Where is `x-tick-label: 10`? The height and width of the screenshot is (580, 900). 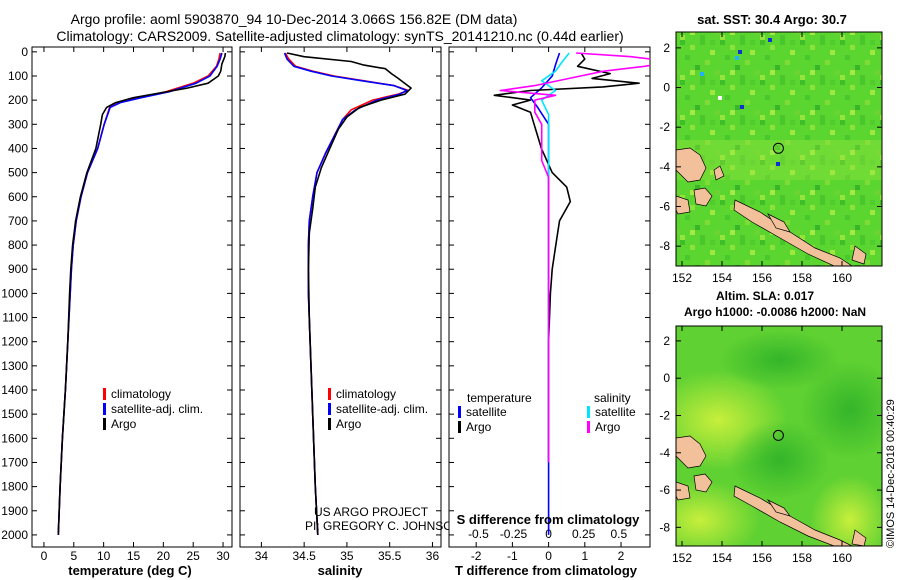 x-tick-label: 10 is located at coordinates (104, 556).